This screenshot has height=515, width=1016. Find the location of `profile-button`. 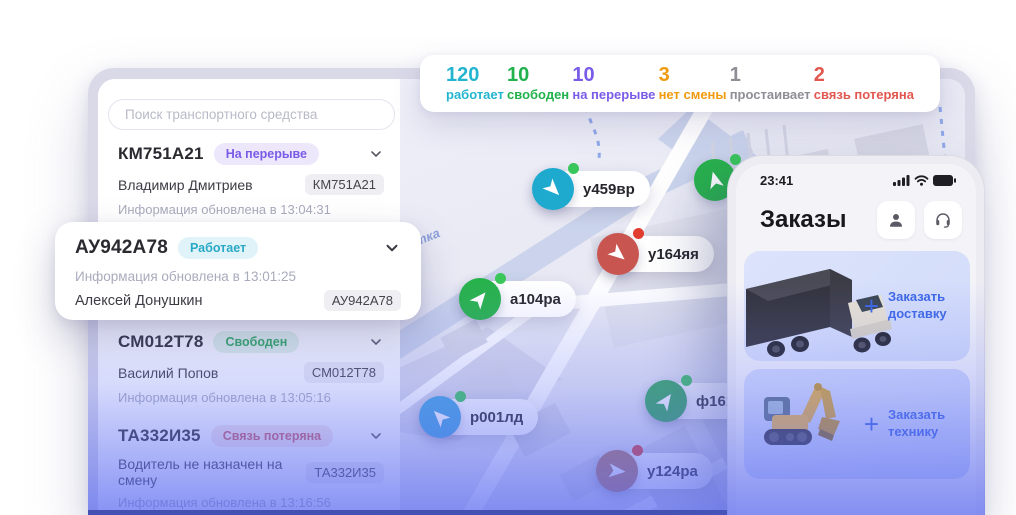

profile-button is located at coordinates (896, 220).